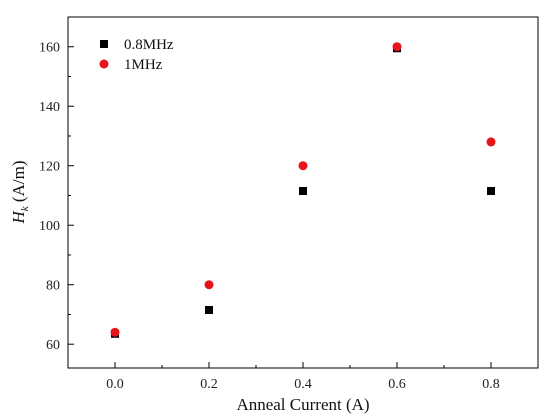 The image size is (550, 418). What do you see at coordinates (303, 384) in the screenshot?
I see `x-tick-label: 0.4` at bounding box center [303, 384].